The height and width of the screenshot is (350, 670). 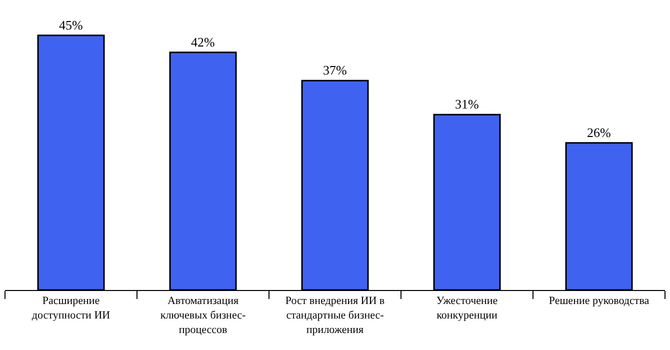 I want to click on x-tick-label: Рост внедрения ИИ в стандартные бизнес-приложения, so click(x=335, y=315).